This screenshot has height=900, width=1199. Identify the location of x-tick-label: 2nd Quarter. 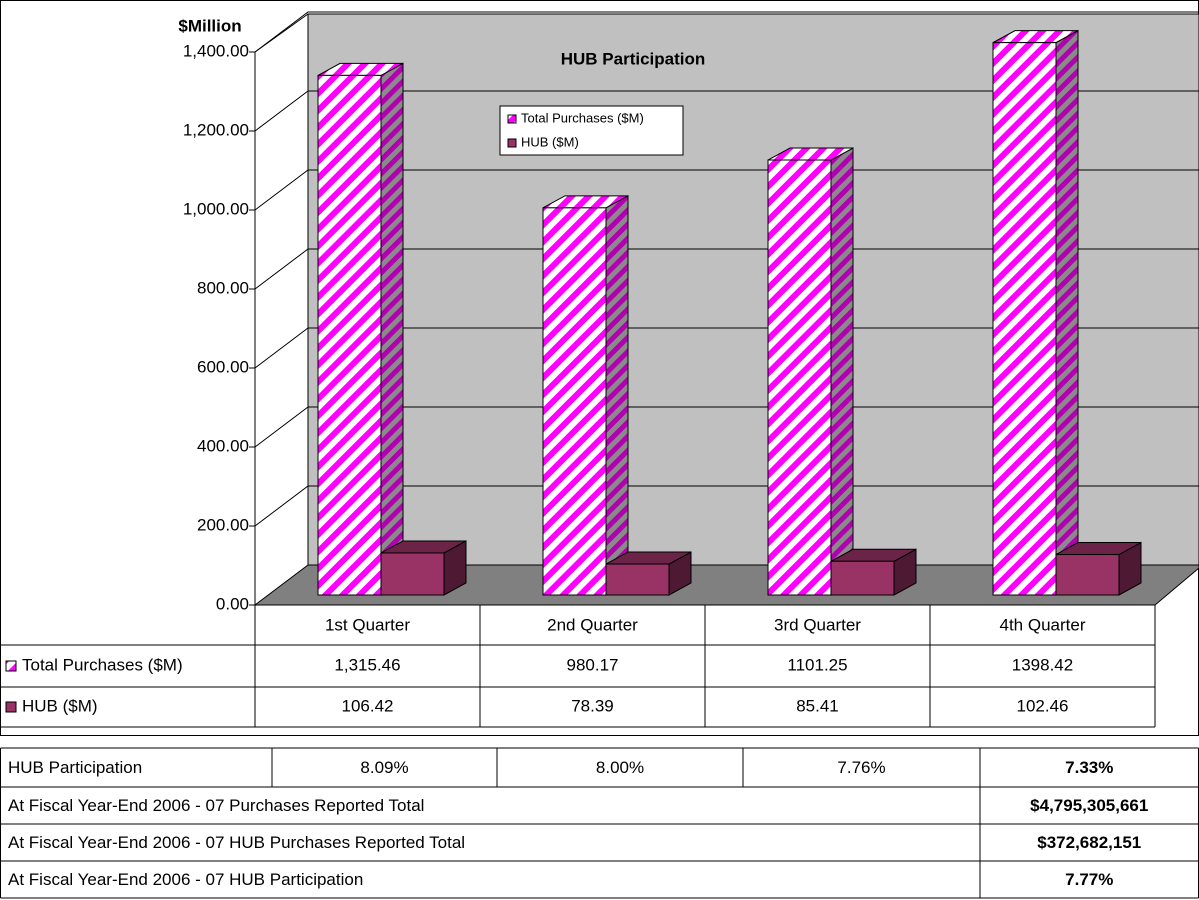
(592, 624).